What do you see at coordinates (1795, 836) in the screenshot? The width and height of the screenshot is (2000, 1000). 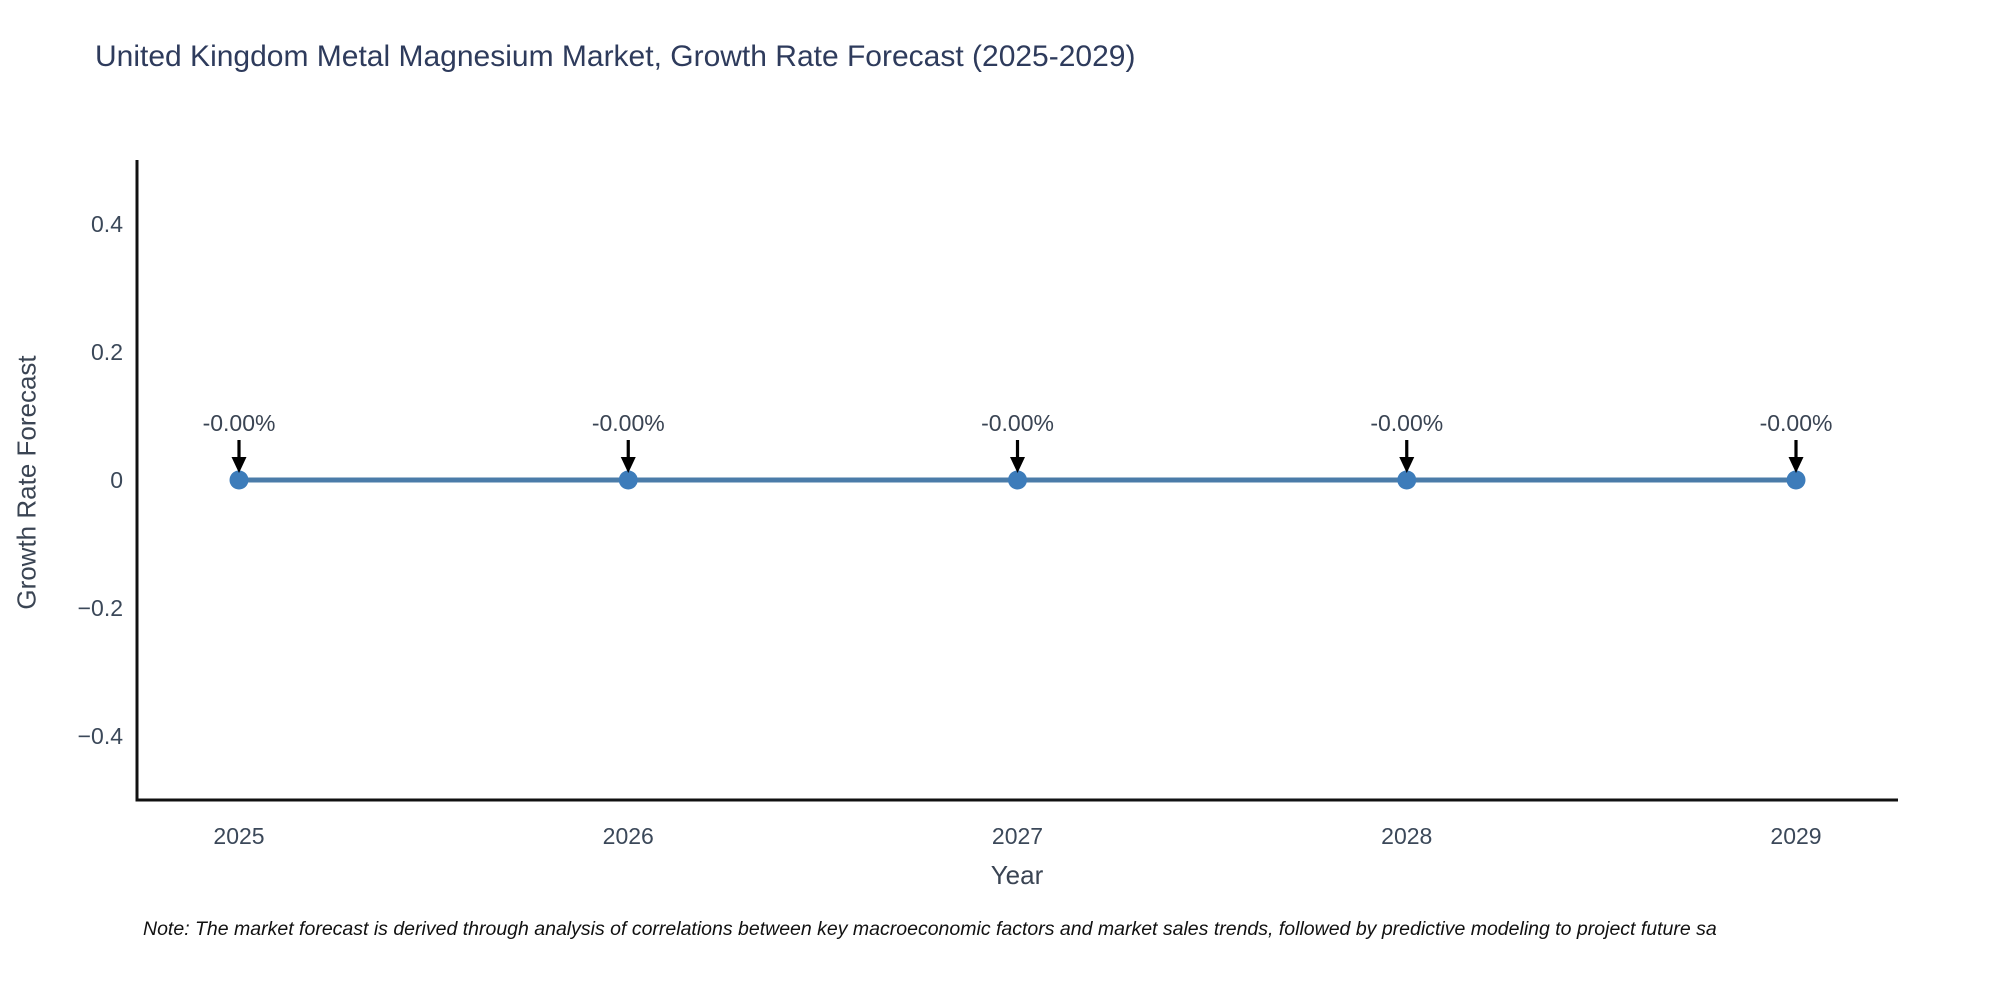 I see `x-tick-label: 2029` at bounding box center [1795, 836].